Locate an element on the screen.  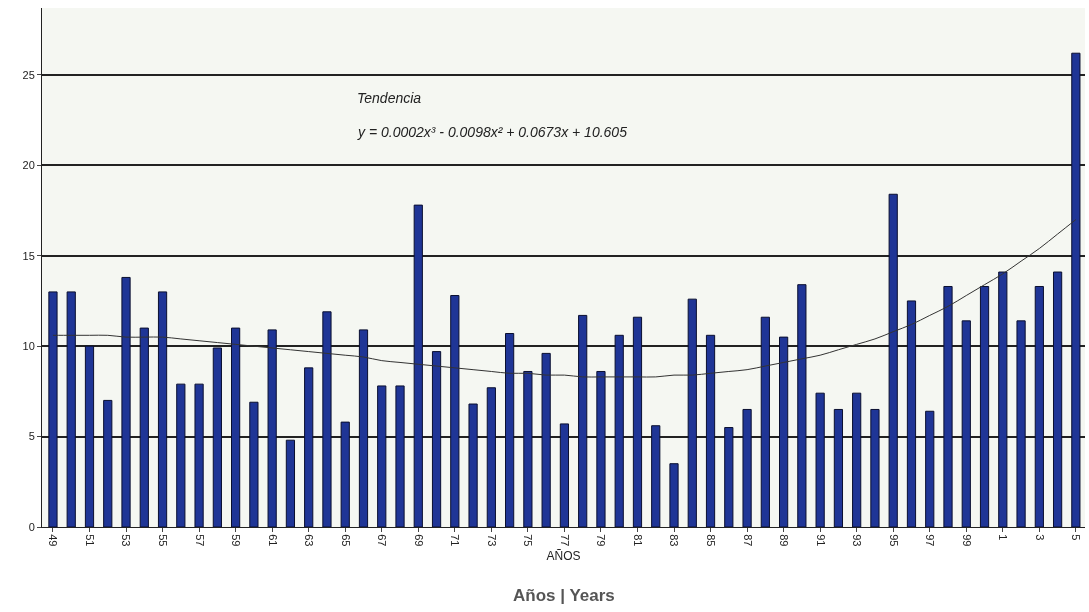
x-tick-label: 87 is located at coordinates (747, 540).